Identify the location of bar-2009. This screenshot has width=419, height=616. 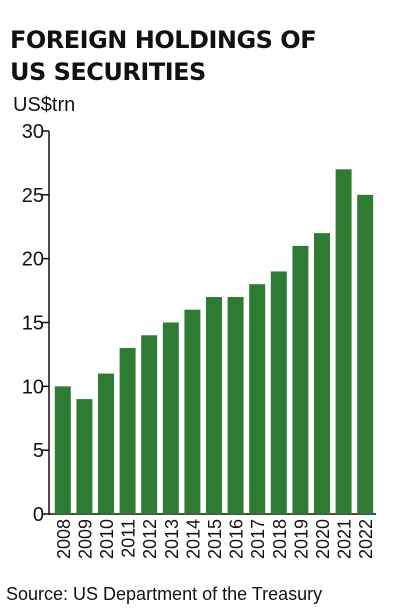
(84, 456).